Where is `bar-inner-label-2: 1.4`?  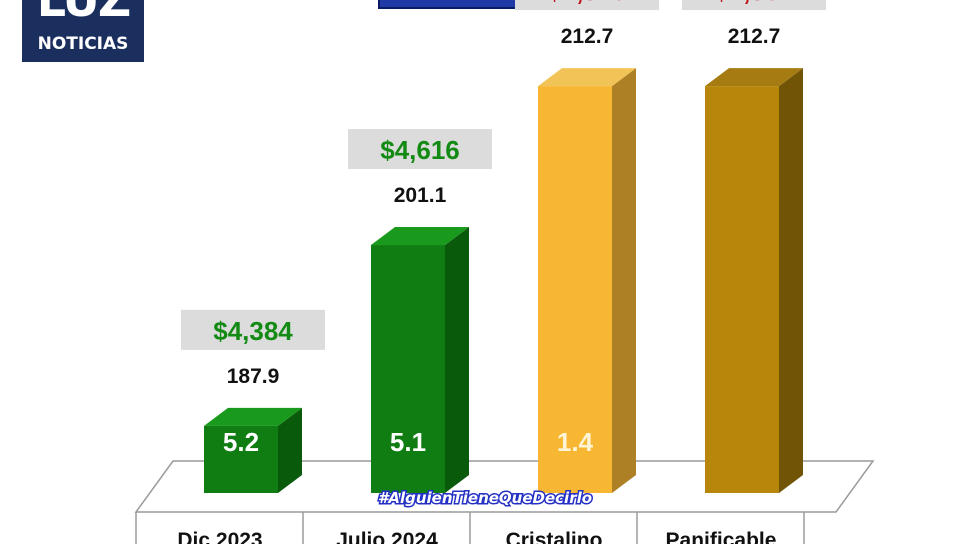
bar-inner-label-2: 1.4 is located at coordinates (575, 442).